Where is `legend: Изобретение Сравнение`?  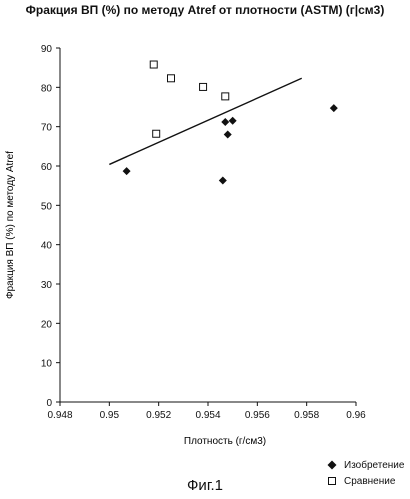 legend: Изобретение Сравнение is located at coordinates (365, 473).